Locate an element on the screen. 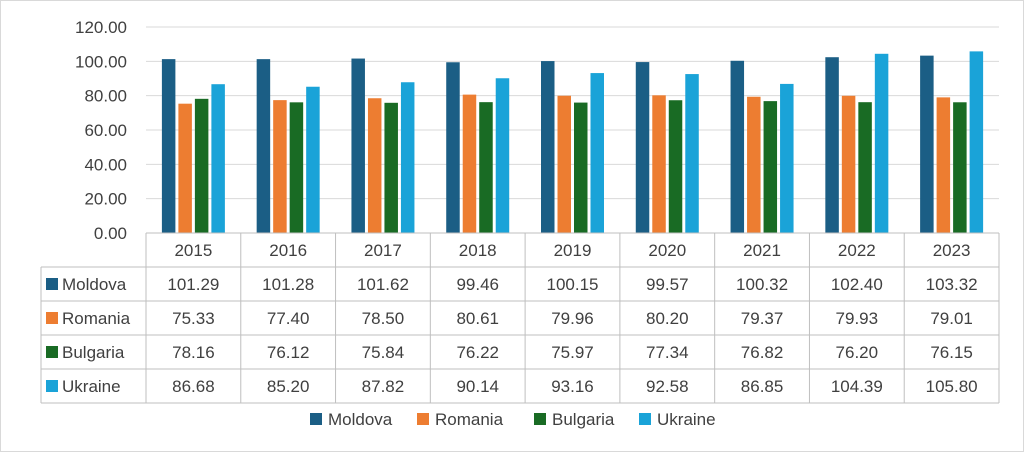 The width and height of the screenshot is (1024, 458). x-tick-label: 2015 is located at coordinates (193, 250).